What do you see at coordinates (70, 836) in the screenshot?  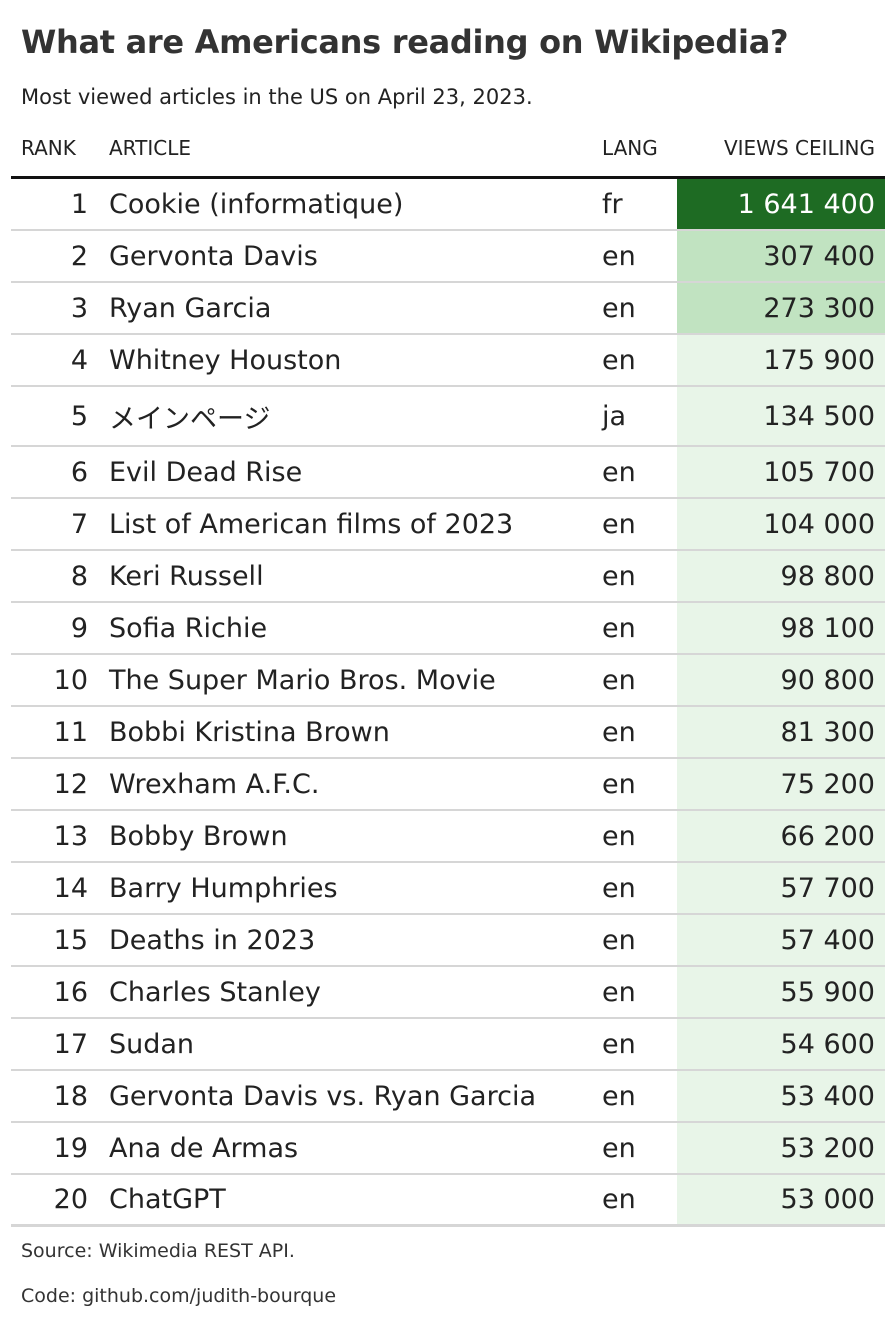 I see `rank-cell: 13` at bounding box center [70, 836].